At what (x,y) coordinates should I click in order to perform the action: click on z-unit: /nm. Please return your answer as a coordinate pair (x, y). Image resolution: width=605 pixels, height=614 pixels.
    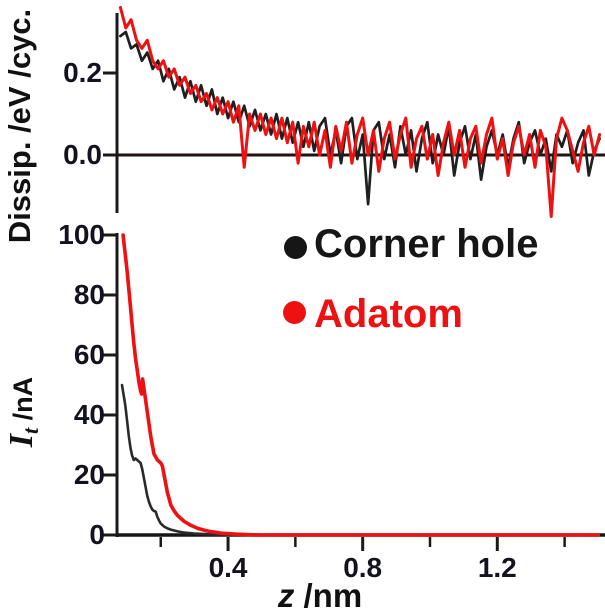
    Looking at the image, I should click on (328, 595).